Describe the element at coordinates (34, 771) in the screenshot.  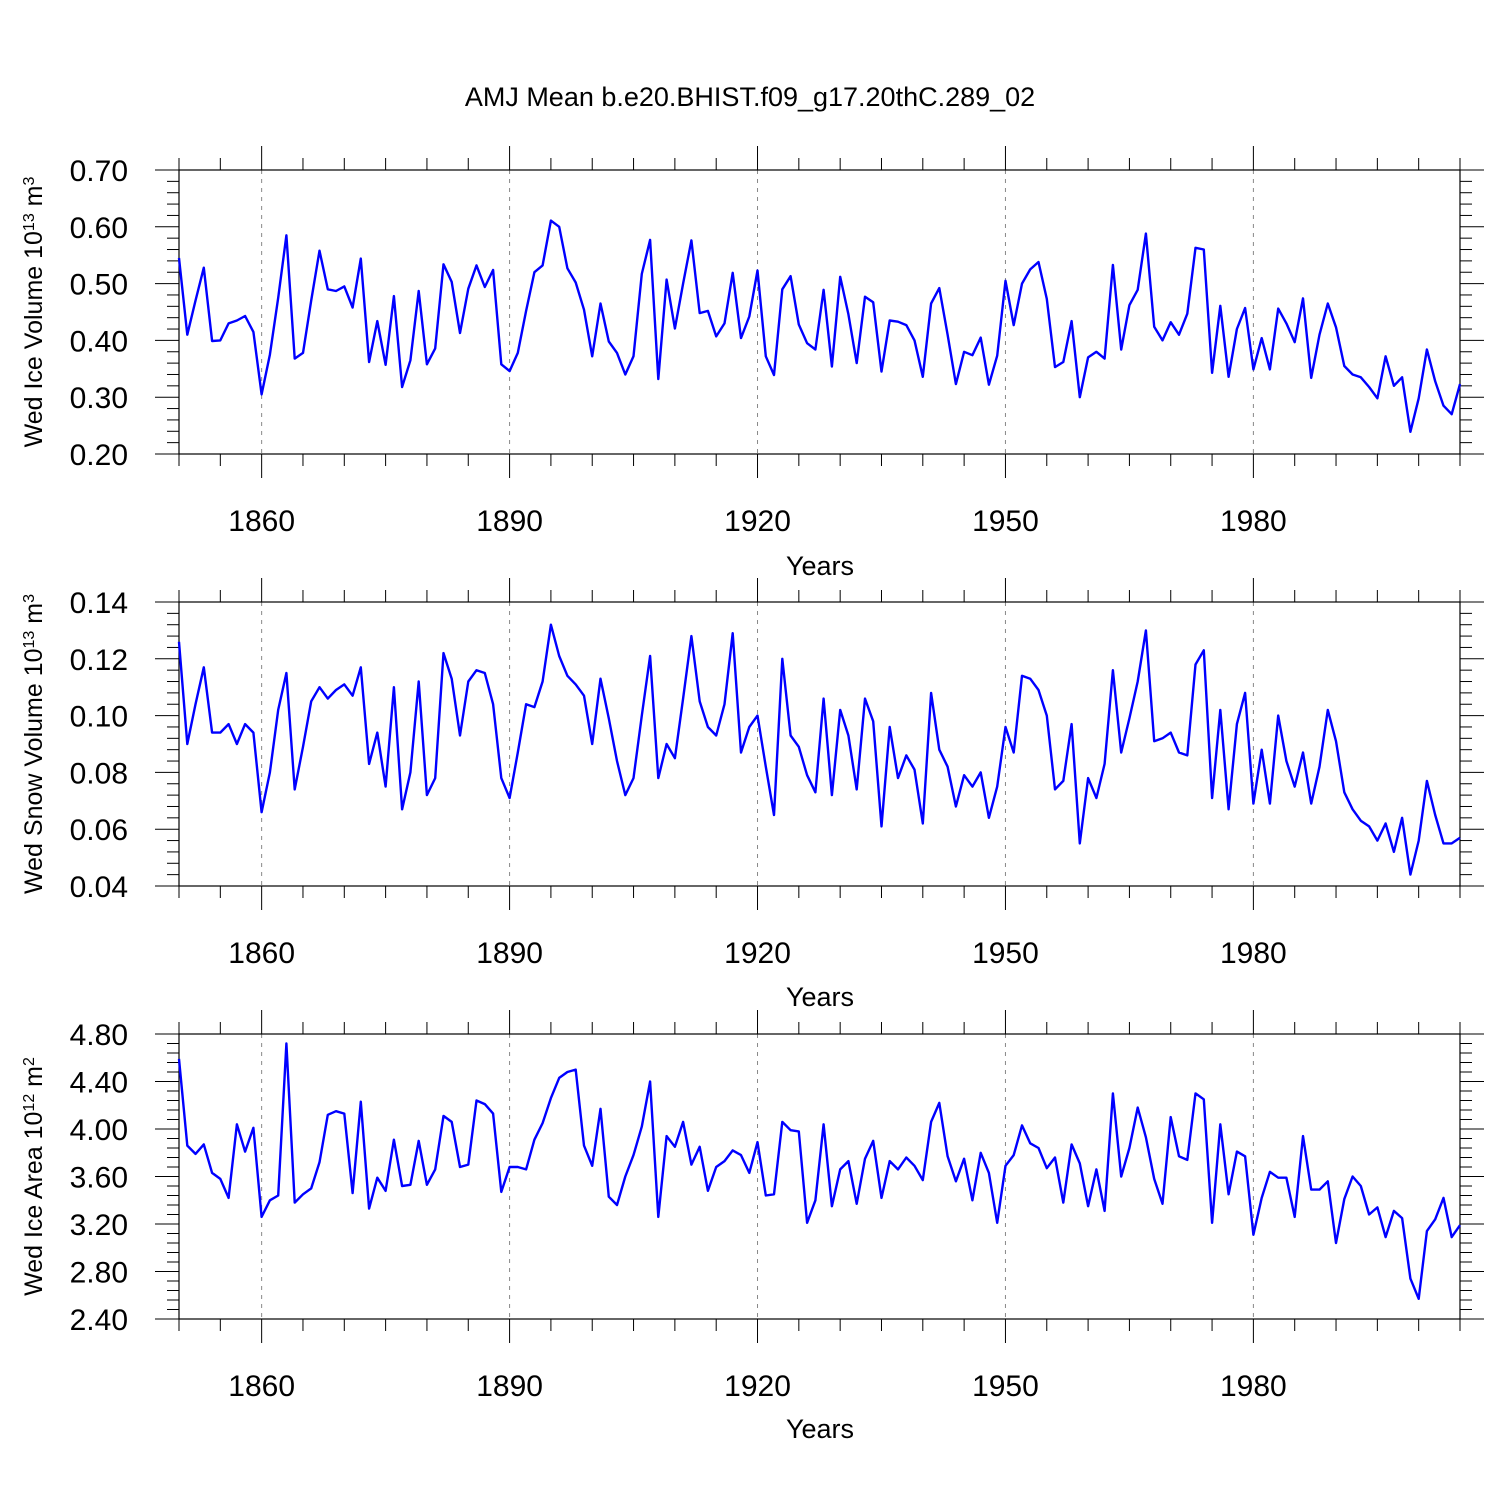
I see `y-axis-label-ylabel: Wed Snow Volume 10` at that location.